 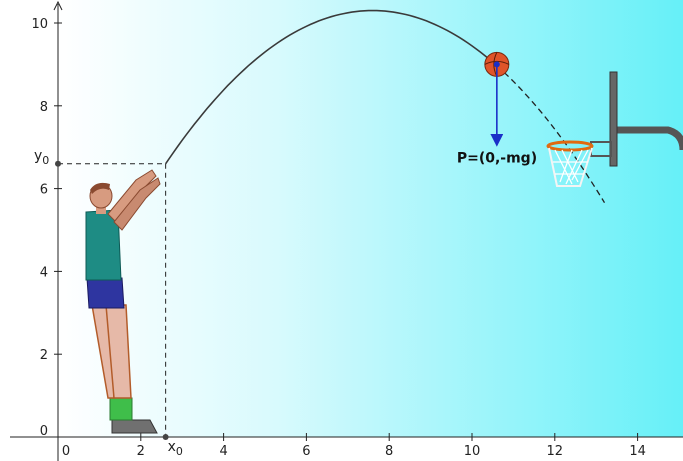 What do you see at coordinates (141, 451) in the screenshot?
I see `x-tick-label: 2` at bounding box center [141, 451].